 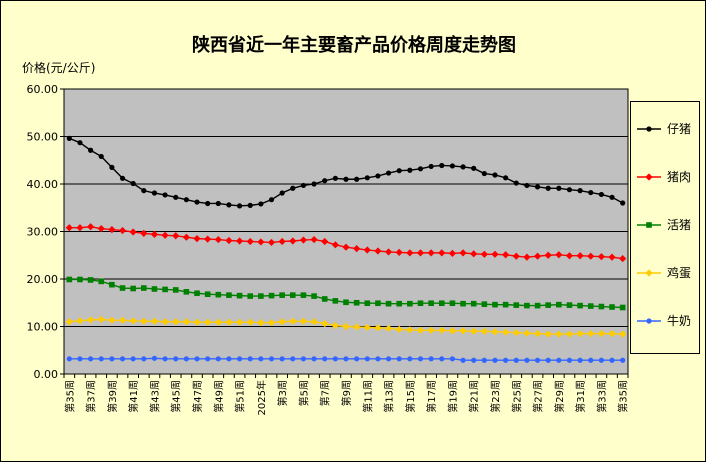 I want to click on x-tick-label: 第7周, so click(x=325, y=393).